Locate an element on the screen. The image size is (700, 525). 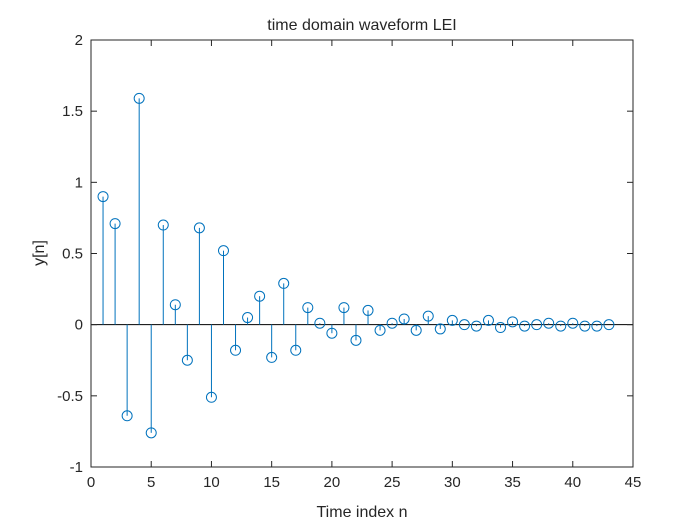
y-tick-label: 0 is located at coordinates (79, 325).